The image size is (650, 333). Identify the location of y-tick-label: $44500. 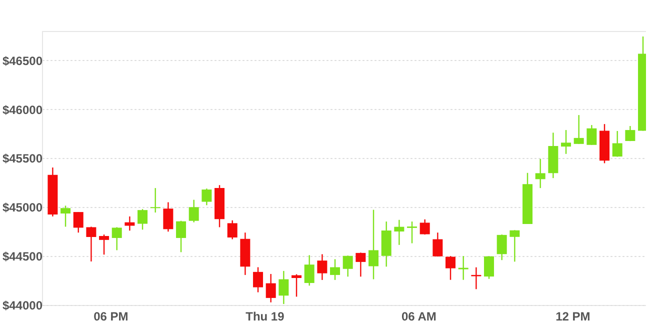
(22, 257).